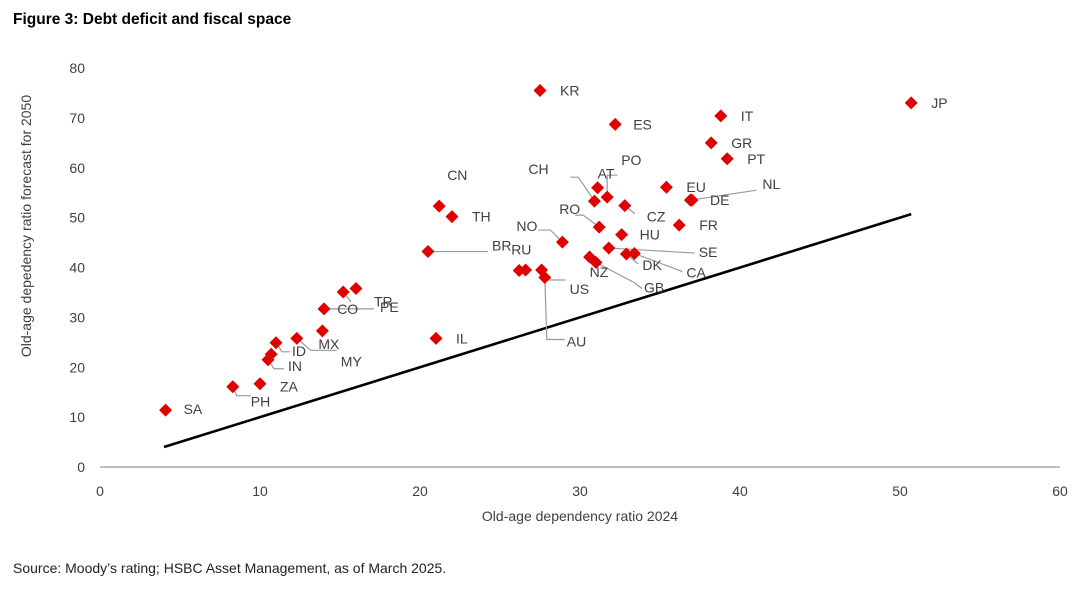 This screenshot has height=591, width=1080. Describe the element at coordinates (77, 168) in the screenshot. I see `y-tick-label: 60` at that location.